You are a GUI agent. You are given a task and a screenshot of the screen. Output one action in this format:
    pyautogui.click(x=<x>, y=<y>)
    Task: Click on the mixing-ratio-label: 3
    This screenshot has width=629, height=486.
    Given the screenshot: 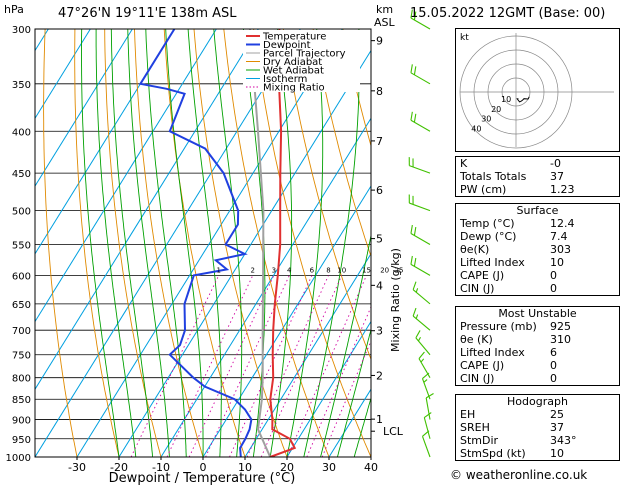 What is the action you would take?
    pyautogui.click(x=274, y=270)
    